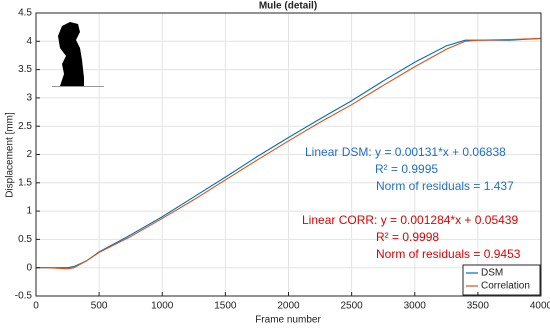 This screenshot has width=550, height=329. What do you see at coordinates (407, 237) in the screenshot?
I see `annotation: R² = 0.9998` at bounding box center [407, 237].